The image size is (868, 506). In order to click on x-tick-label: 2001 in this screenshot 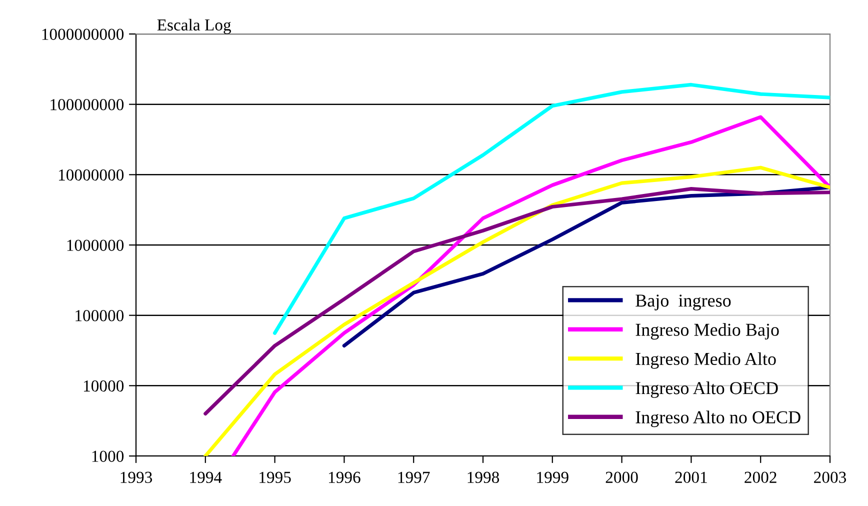, I will do `click(691, 478)`.